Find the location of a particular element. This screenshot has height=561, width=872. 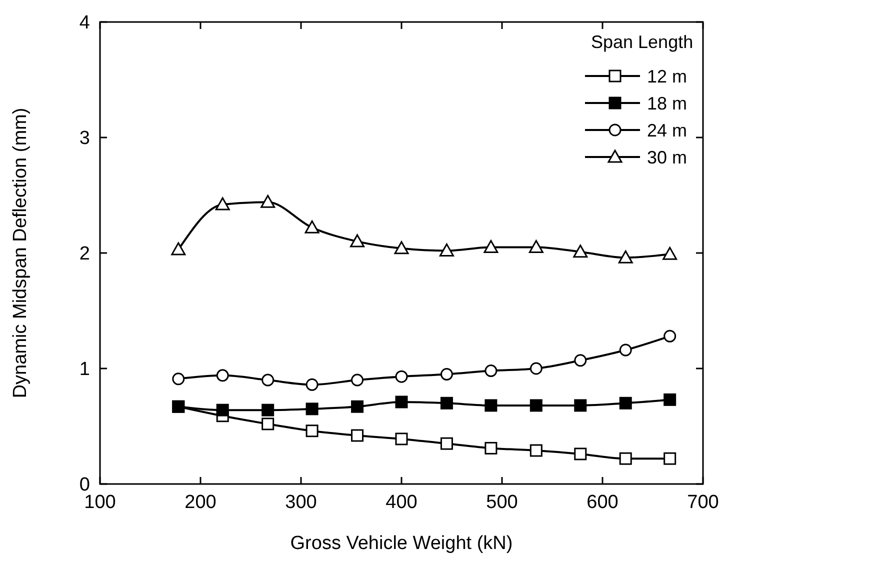

y-tick-label: 4 is located at coordinates (84, 23).